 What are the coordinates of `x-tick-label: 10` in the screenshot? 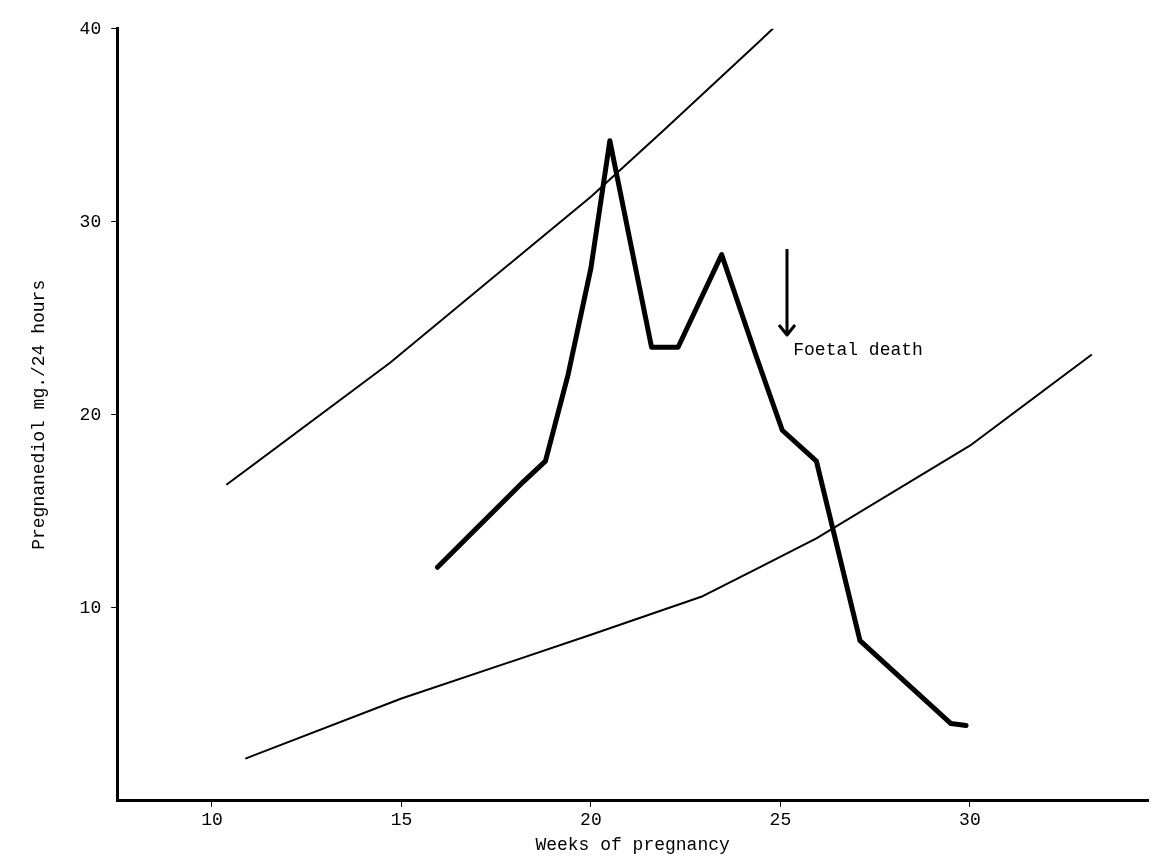 It's located at (212, 820).